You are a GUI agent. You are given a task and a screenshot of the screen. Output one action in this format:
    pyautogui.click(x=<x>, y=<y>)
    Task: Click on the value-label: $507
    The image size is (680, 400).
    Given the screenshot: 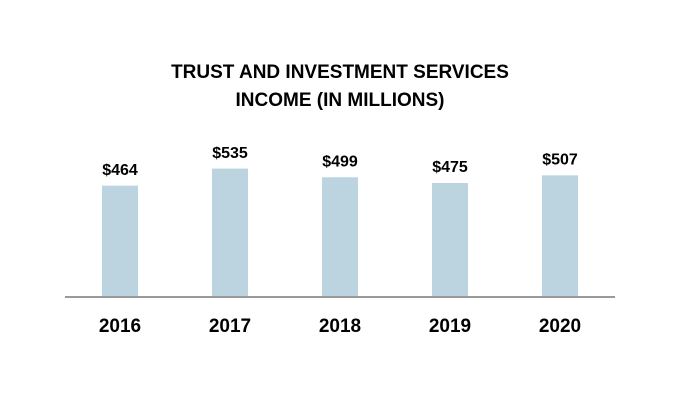 What is the action you would take?
    pyautogui.click(x=560, y=160)
    